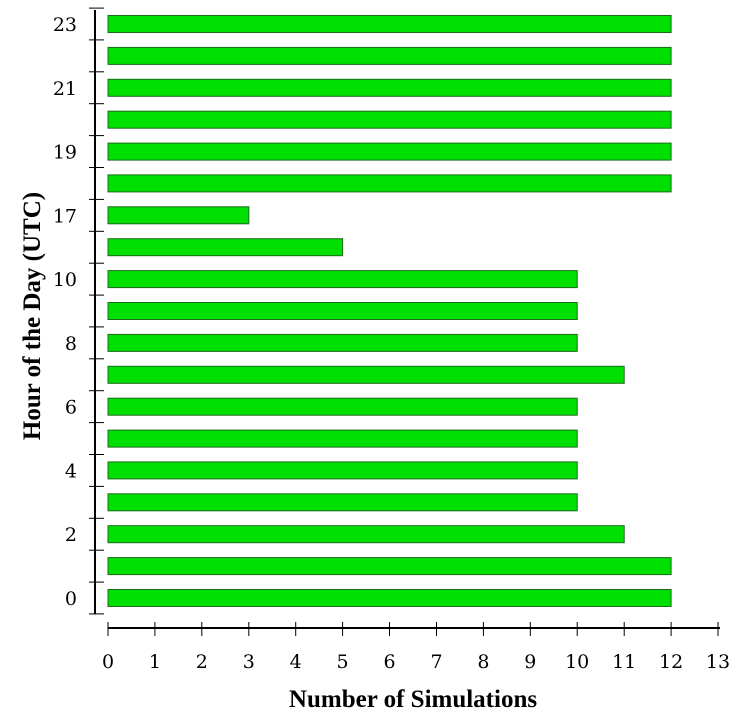 The image size is (748, 716). Describe the element at coordinates (65, 25) in the screenshot. I see `y-tick-label: 23` at that location.